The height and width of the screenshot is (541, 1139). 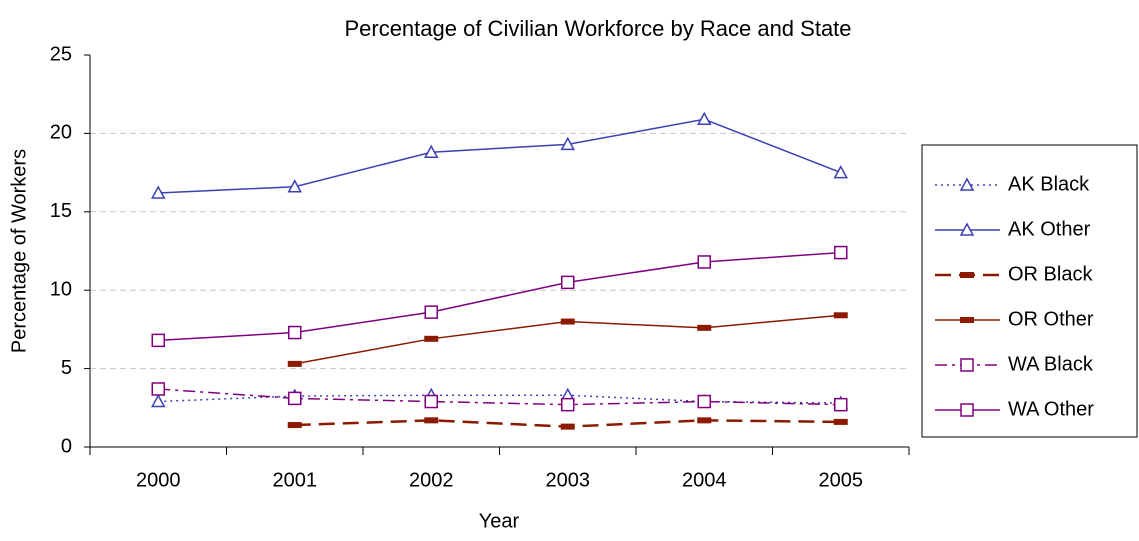 What do you see at coordinates (499, 521) in the screenshot?
I see `x-axis-label: Year` at bounding box center [499, 521].